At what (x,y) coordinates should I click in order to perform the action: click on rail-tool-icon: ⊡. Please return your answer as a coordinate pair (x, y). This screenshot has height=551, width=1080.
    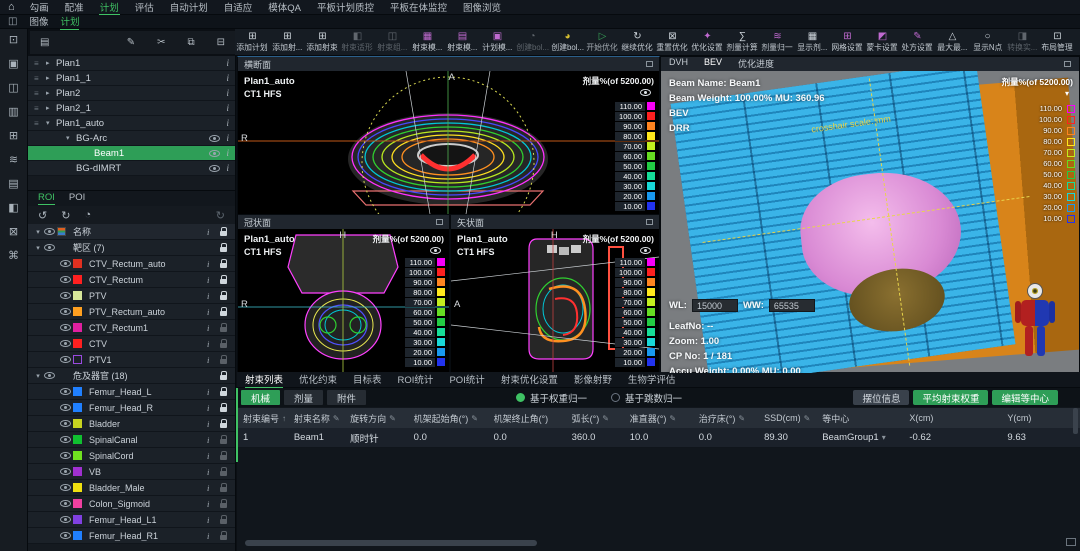
    Looking at the image, I should click on (13, 40).